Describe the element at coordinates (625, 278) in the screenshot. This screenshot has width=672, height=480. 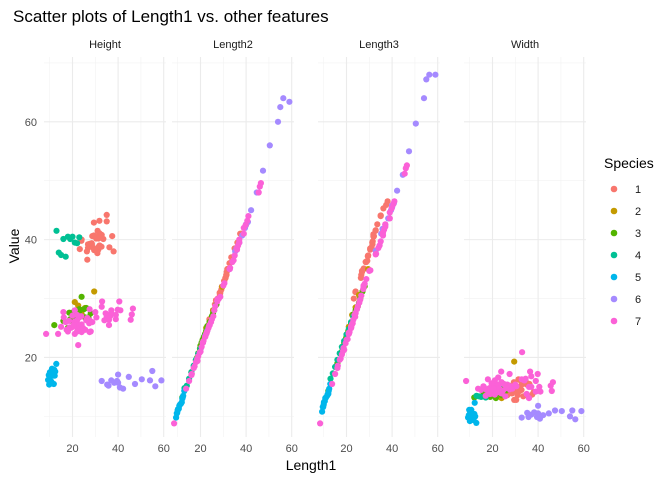
I see `legend-item-species-5: 5` at that location.